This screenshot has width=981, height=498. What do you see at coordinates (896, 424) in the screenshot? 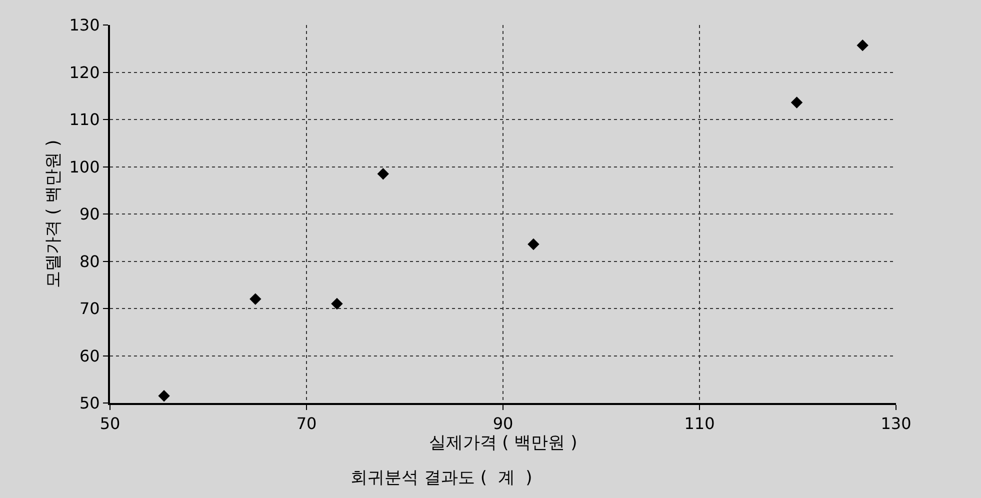
I see `x-tick-label: 130` at bounding box center [896, 424].